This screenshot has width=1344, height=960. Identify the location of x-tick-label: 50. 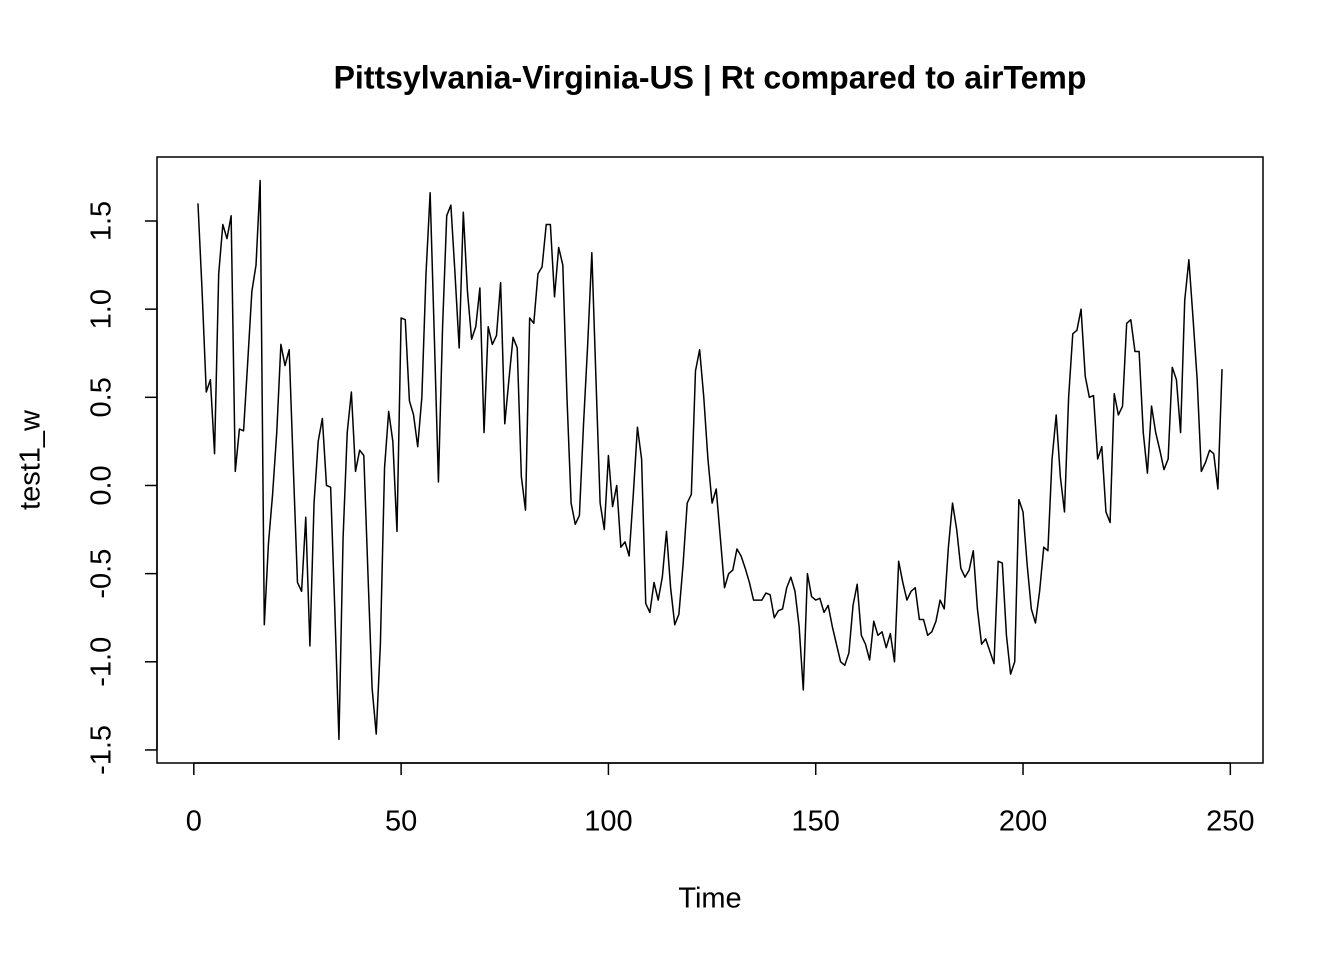
(401, 822).